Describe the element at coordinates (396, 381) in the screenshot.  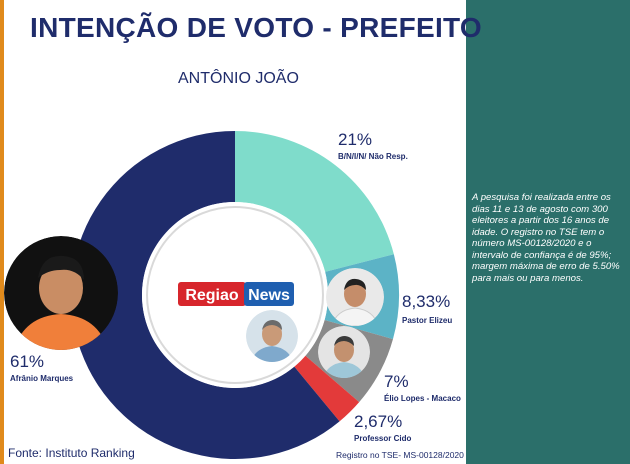
I see `slice-value-label-elio: 7%` at that location.